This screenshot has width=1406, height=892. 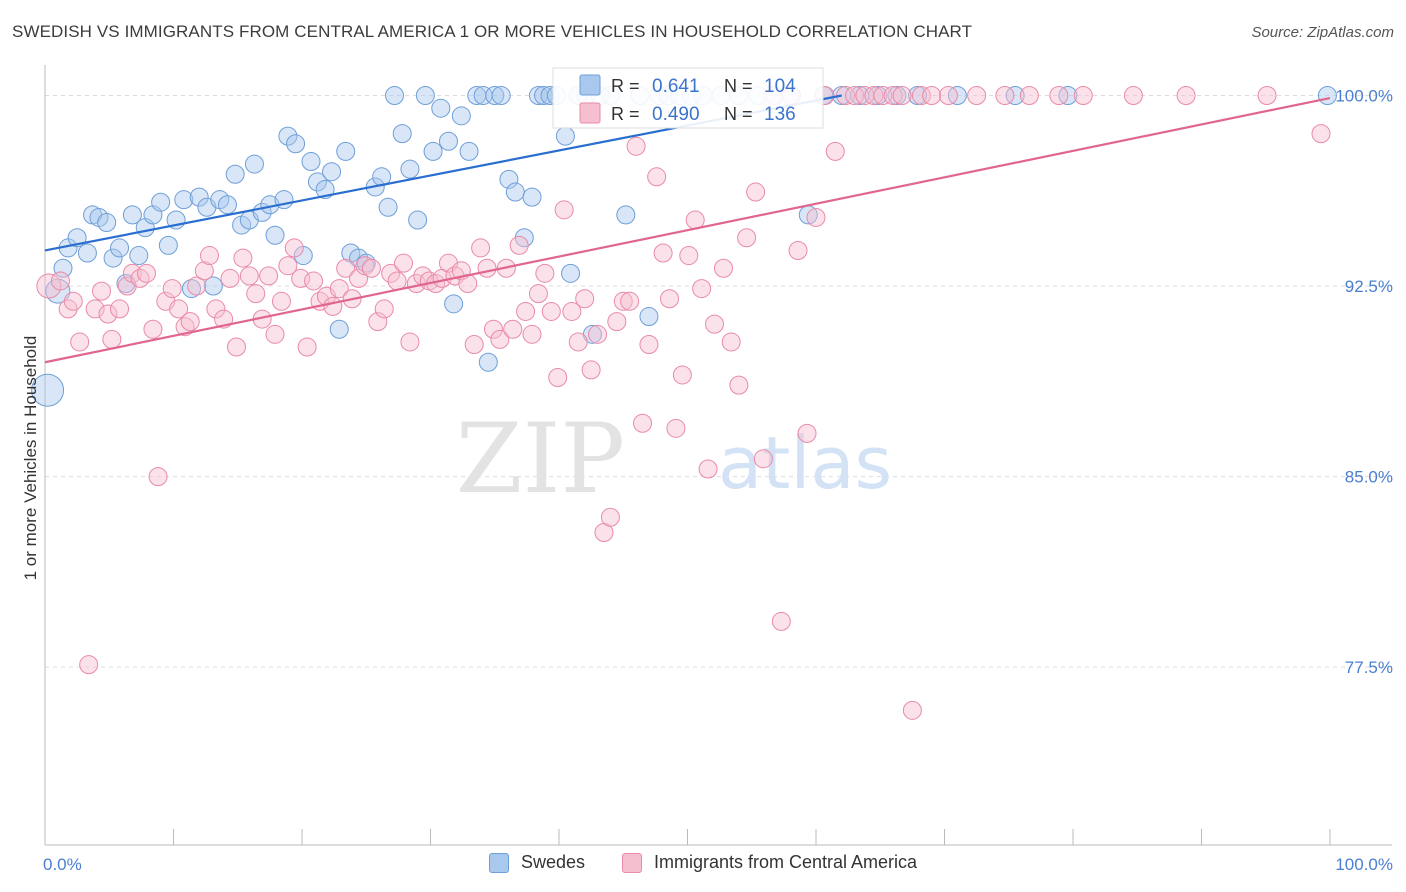 What do you see at coordinates (786, 862) in the screenshot?
I see `legend-label-central-america: Immigrants from Central America` at bounding box center [786, 862].